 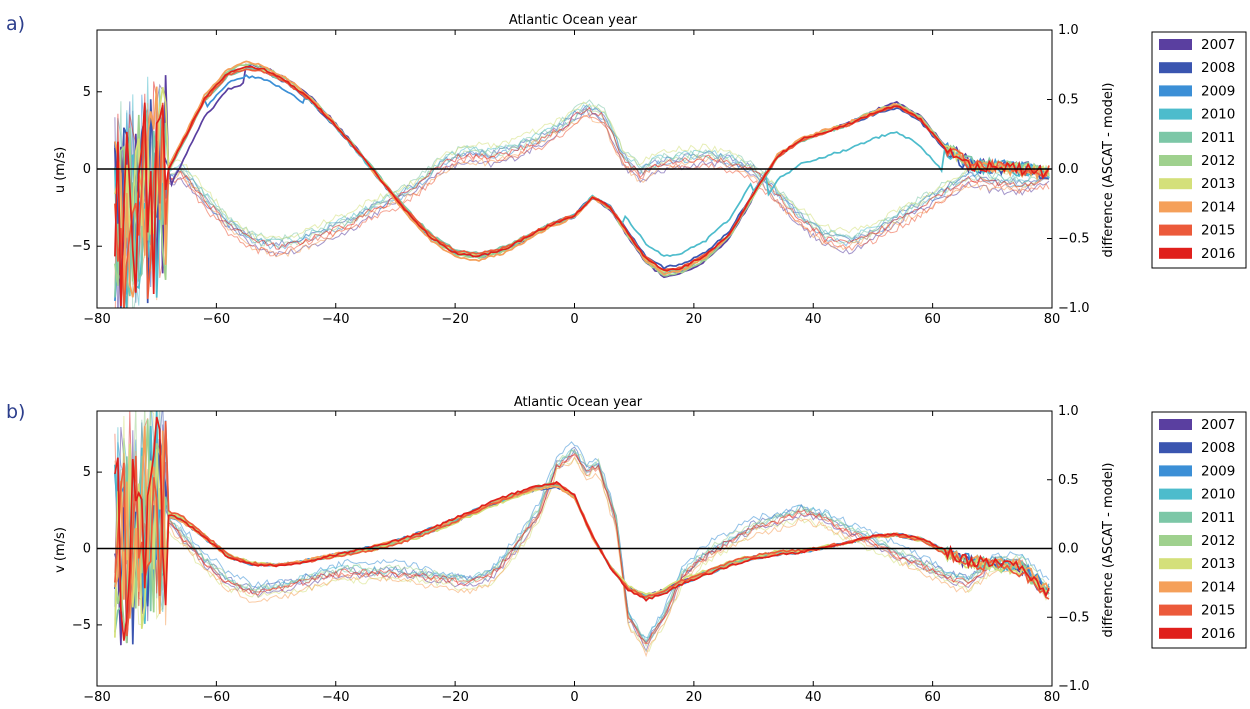 What do you see at coordinates (1218, 91) in the screenshot?
I see `legend-label-2009: 2009` at bounding box center [1218, 91].